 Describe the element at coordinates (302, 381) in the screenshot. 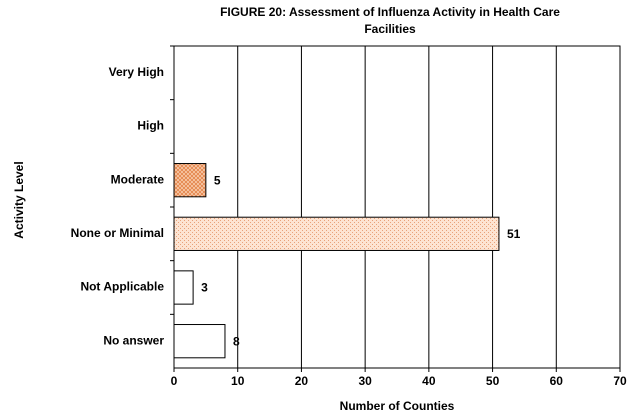

I see `x-tick-label: 20` at that location.